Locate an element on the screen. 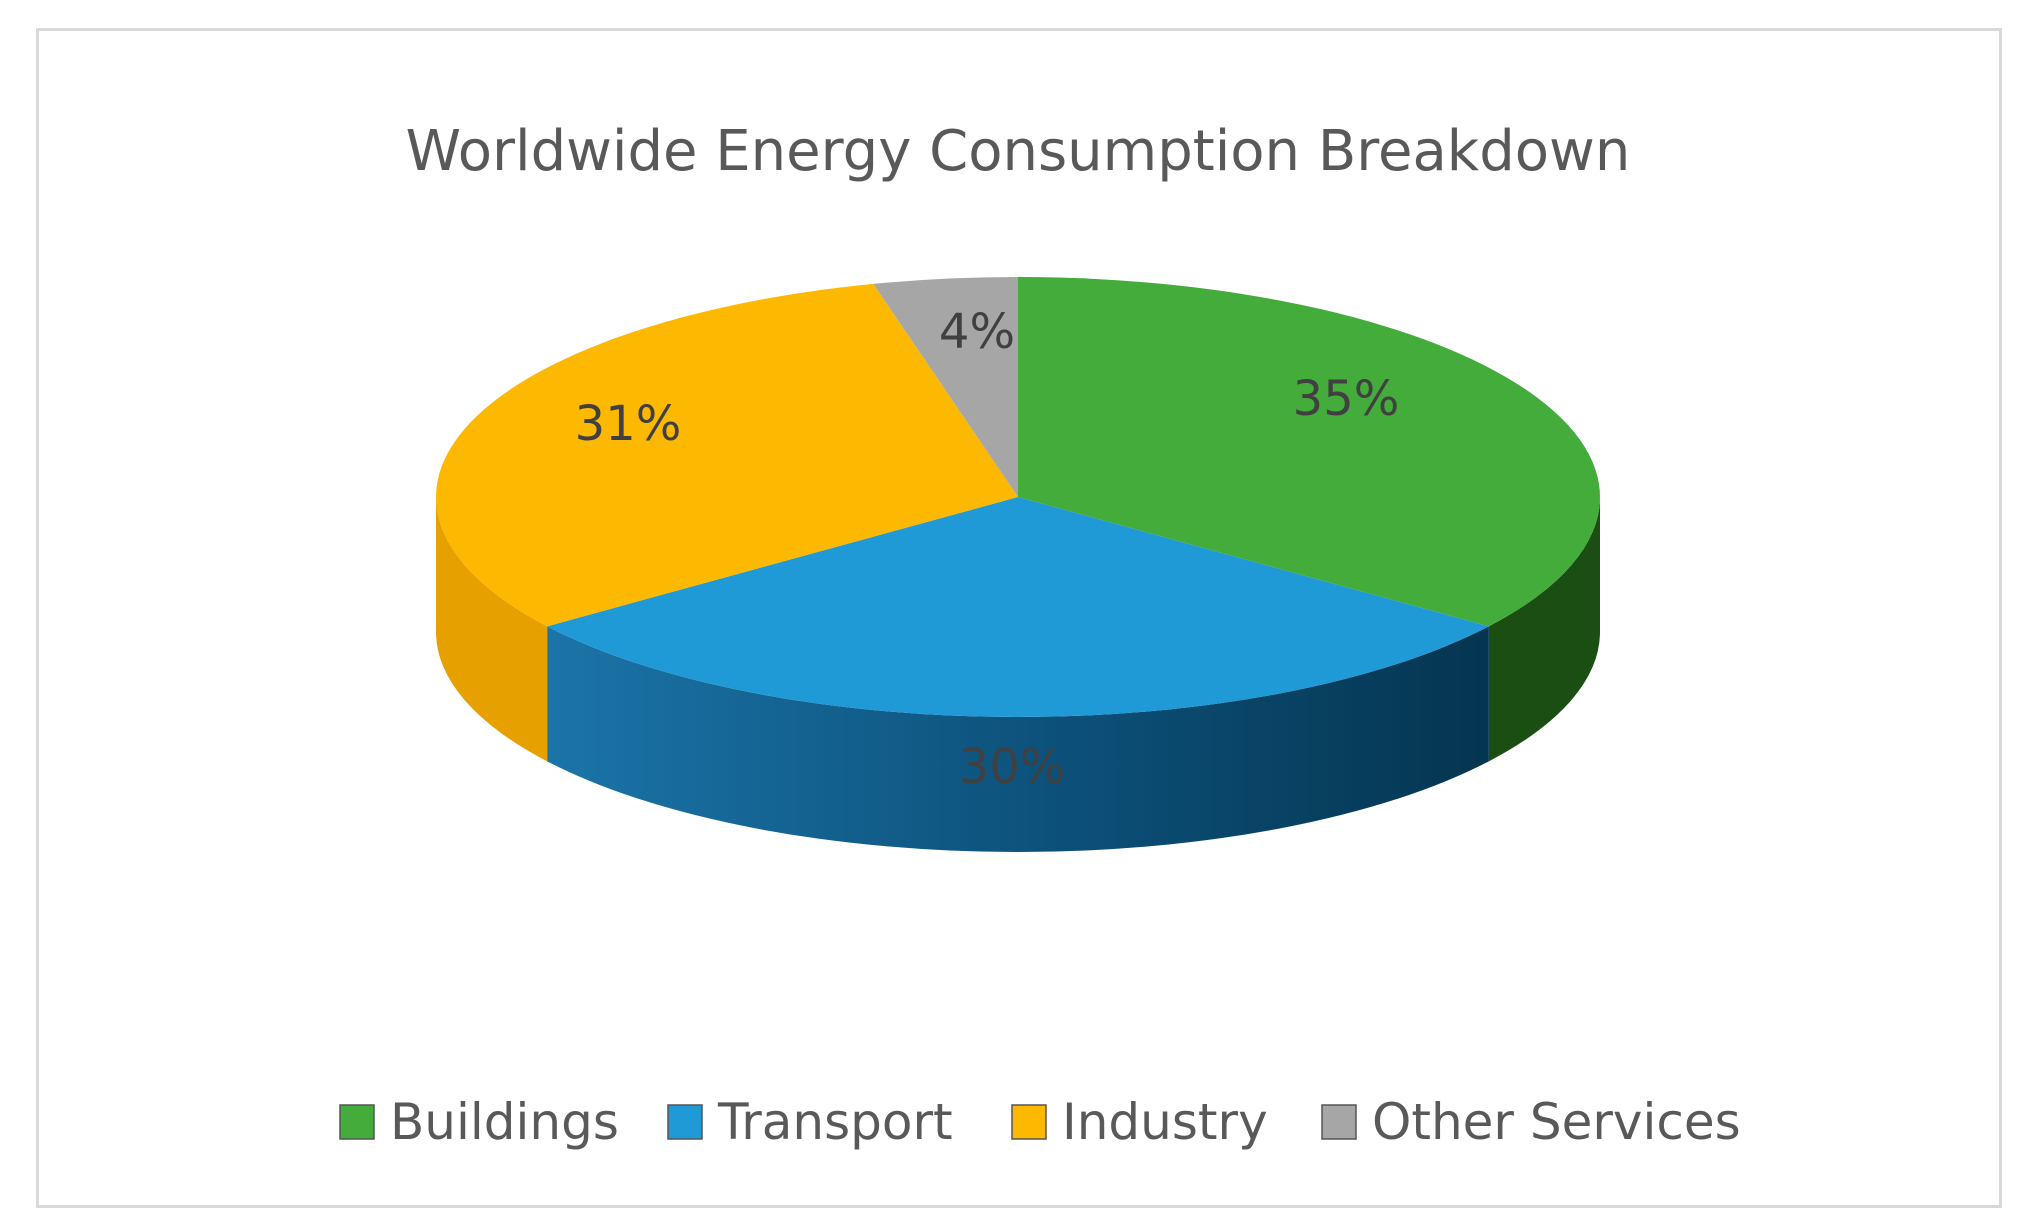 This screenshot has height=1228, width=2023. legend-label-transport: Transport is located at coordinates (835, 1122).